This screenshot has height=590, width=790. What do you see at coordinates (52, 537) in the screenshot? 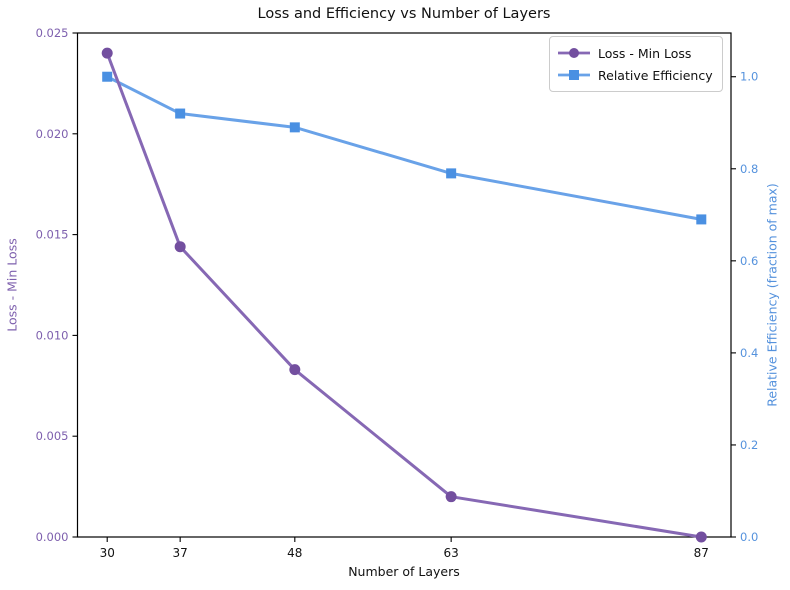
I see `left-y-tick-label: 0.000` at bounding box center [52, 537].